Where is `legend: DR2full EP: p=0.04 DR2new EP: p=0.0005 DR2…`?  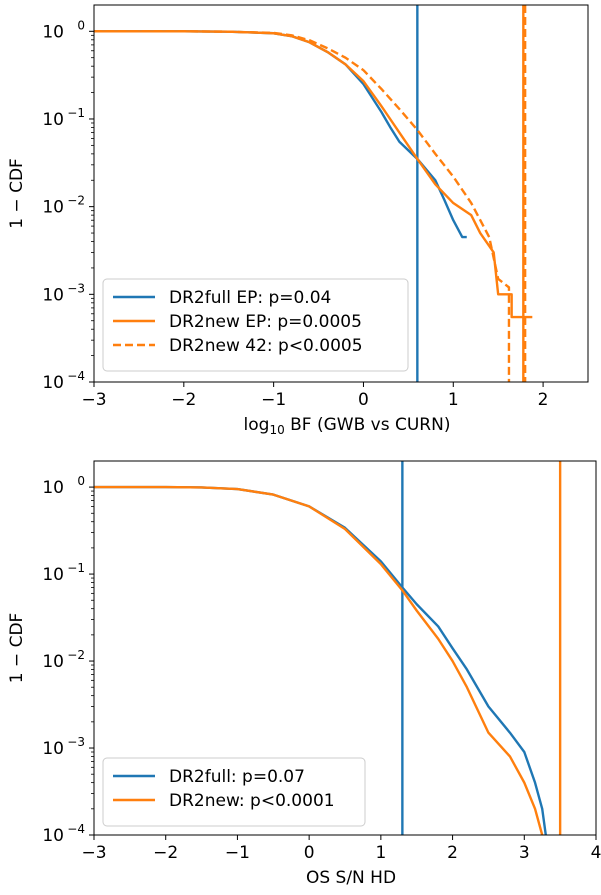
legend: DR2full EP: p=0.04 DR2new EP: p=0.0005 DR2… is located at coordinates (255, 325).